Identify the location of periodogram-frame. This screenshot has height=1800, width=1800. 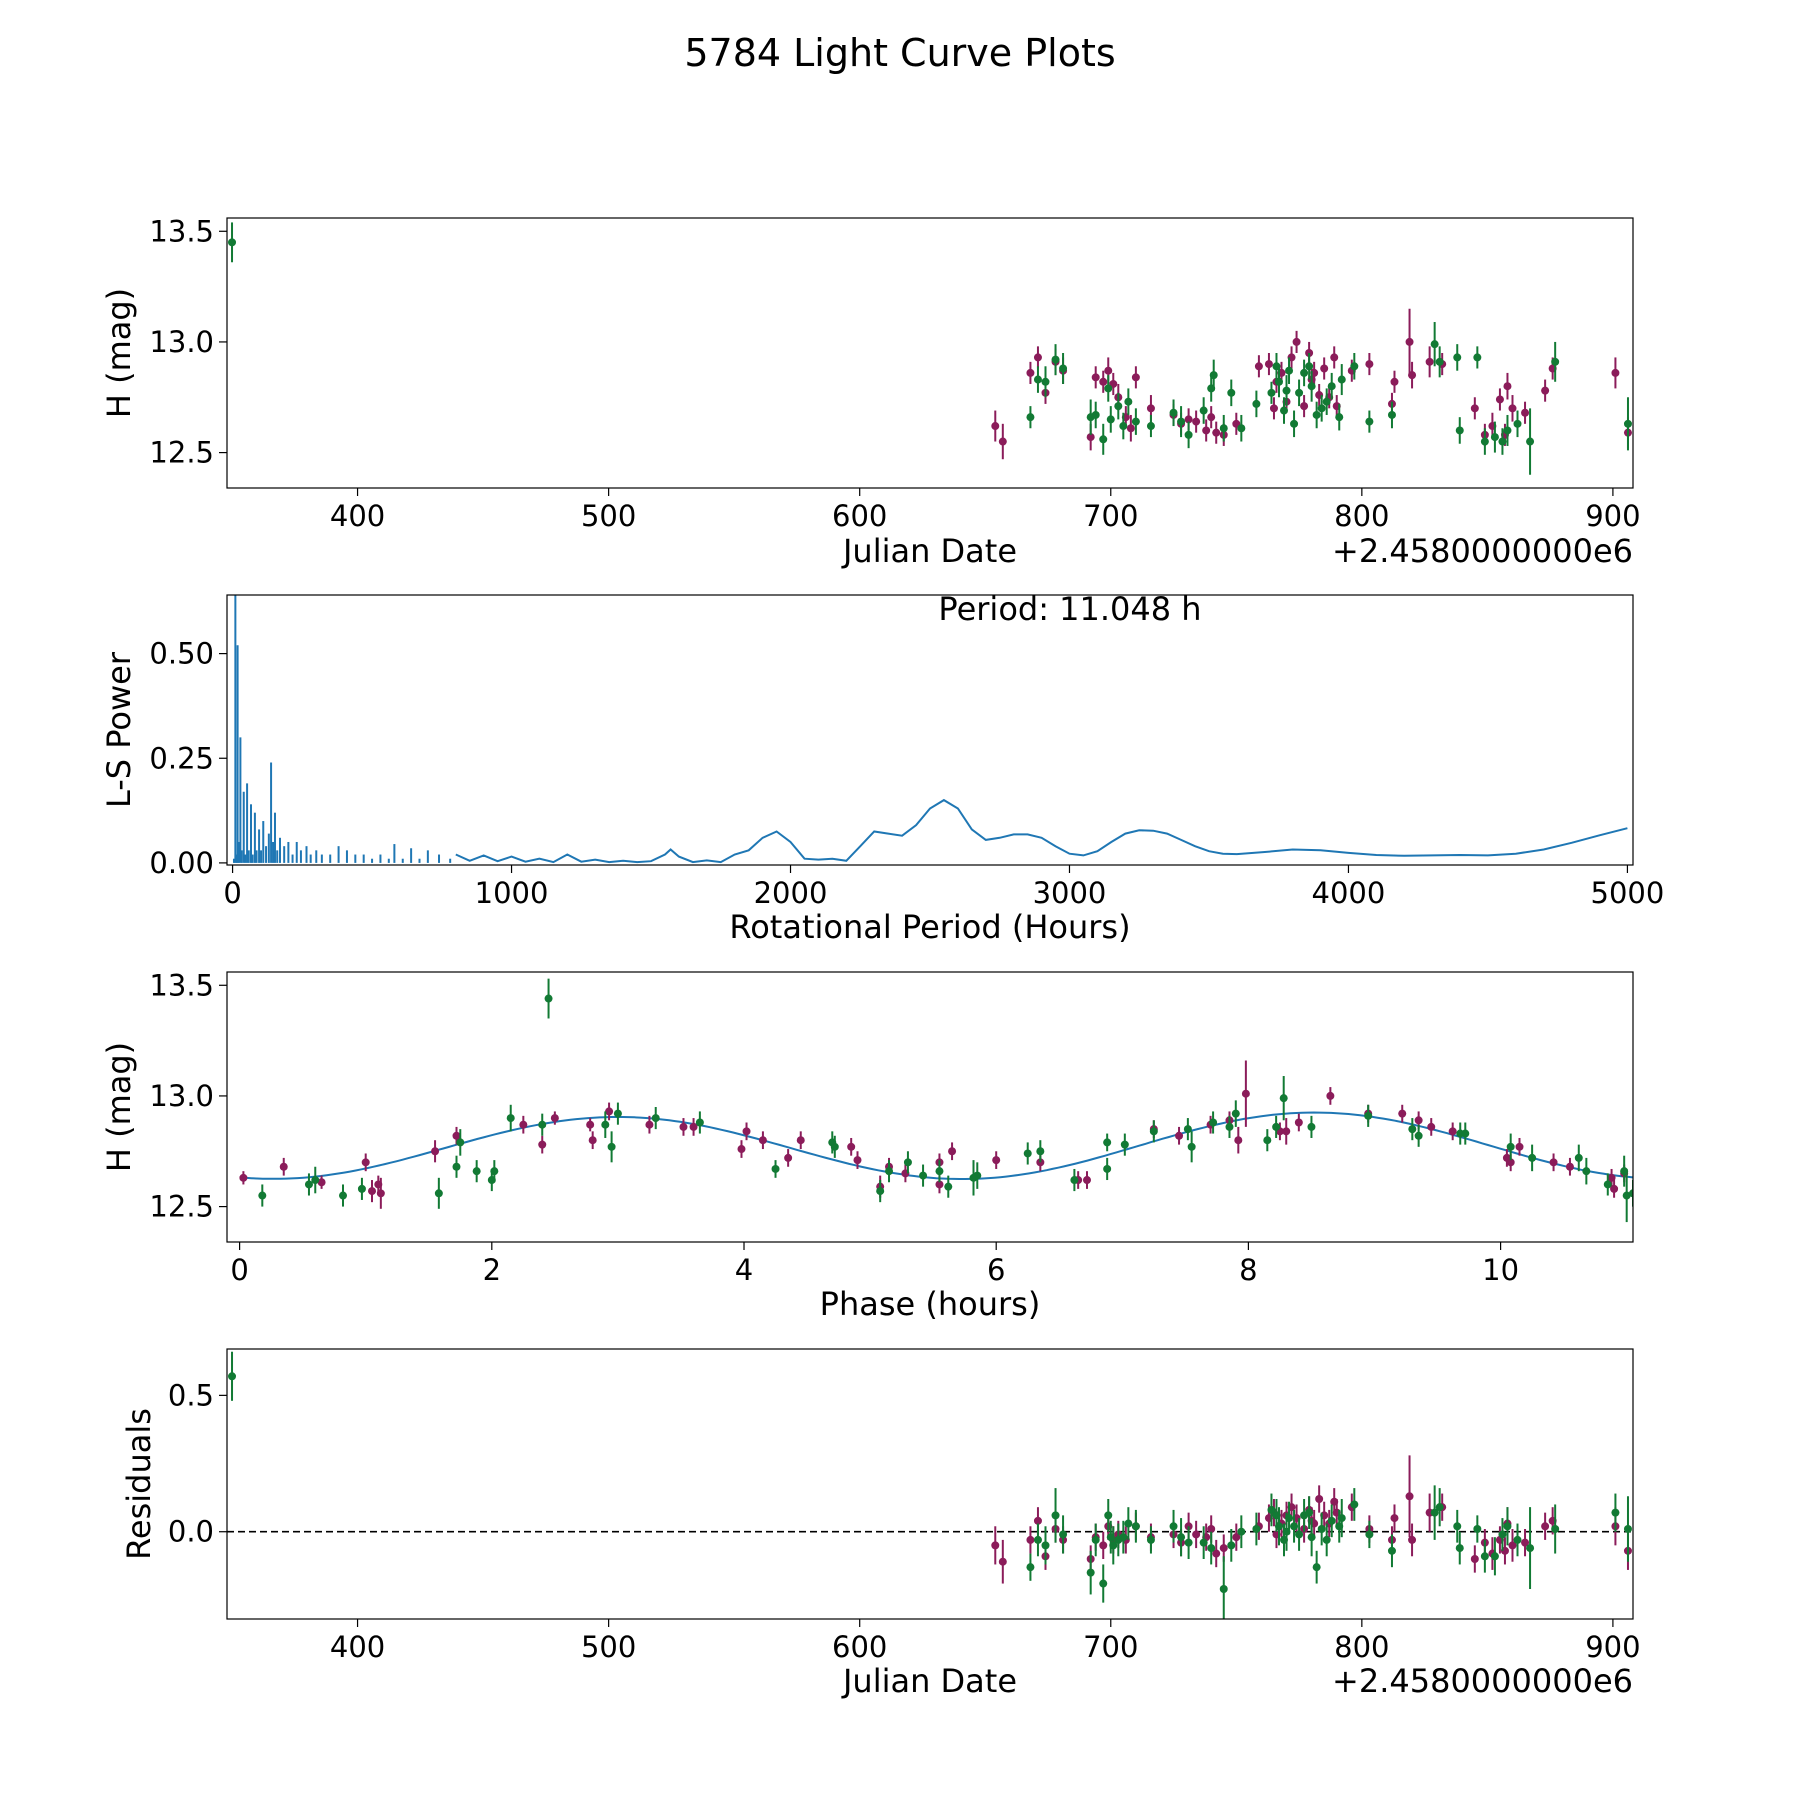
(930, 730).